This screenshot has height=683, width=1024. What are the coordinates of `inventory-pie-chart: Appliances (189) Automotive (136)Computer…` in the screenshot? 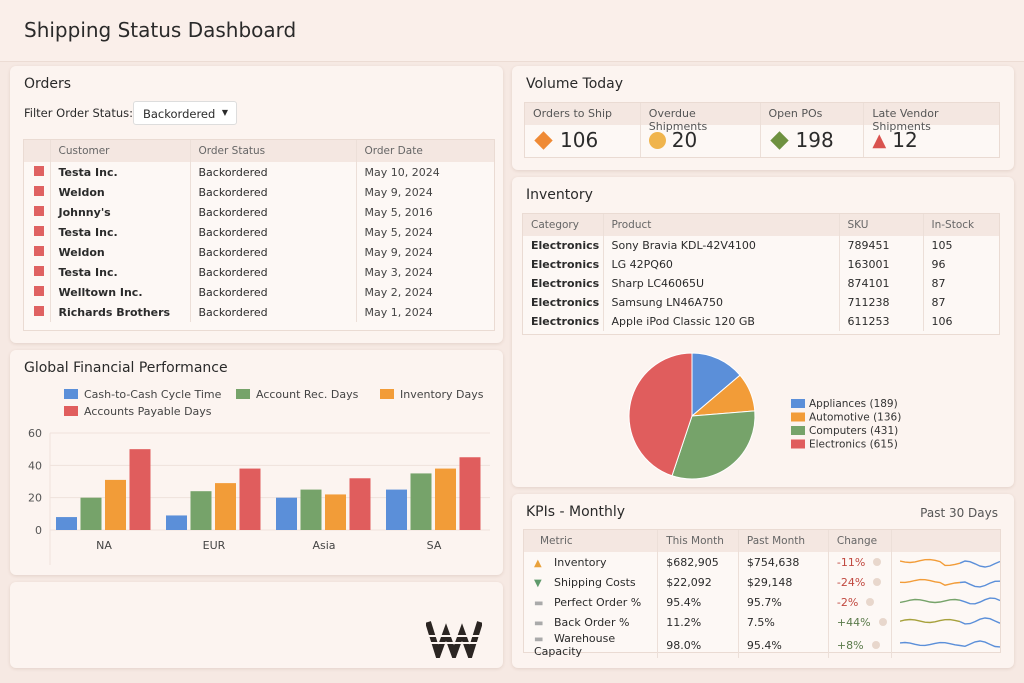 It's located at (764, 416).